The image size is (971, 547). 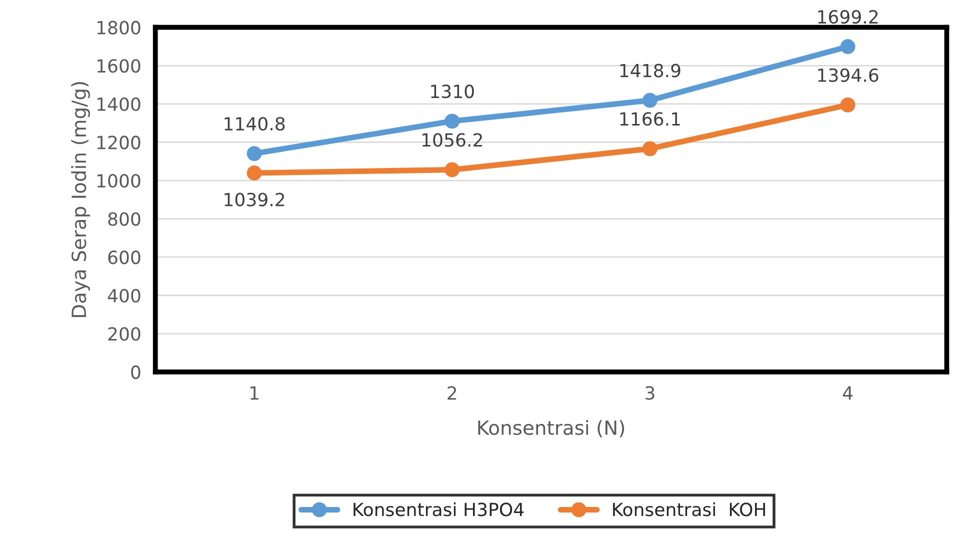 I want to click on x-tick-label: 4, so click(x=847, y=393).